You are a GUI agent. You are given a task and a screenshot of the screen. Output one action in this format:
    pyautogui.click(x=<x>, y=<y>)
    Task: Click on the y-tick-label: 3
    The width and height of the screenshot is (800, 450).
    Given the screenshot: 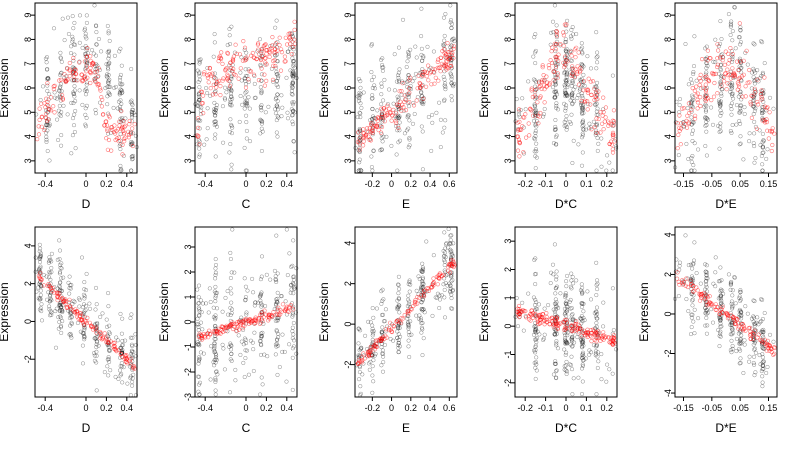 What is the action you would take?
    pyautogui.click(x=188, y=246)
    